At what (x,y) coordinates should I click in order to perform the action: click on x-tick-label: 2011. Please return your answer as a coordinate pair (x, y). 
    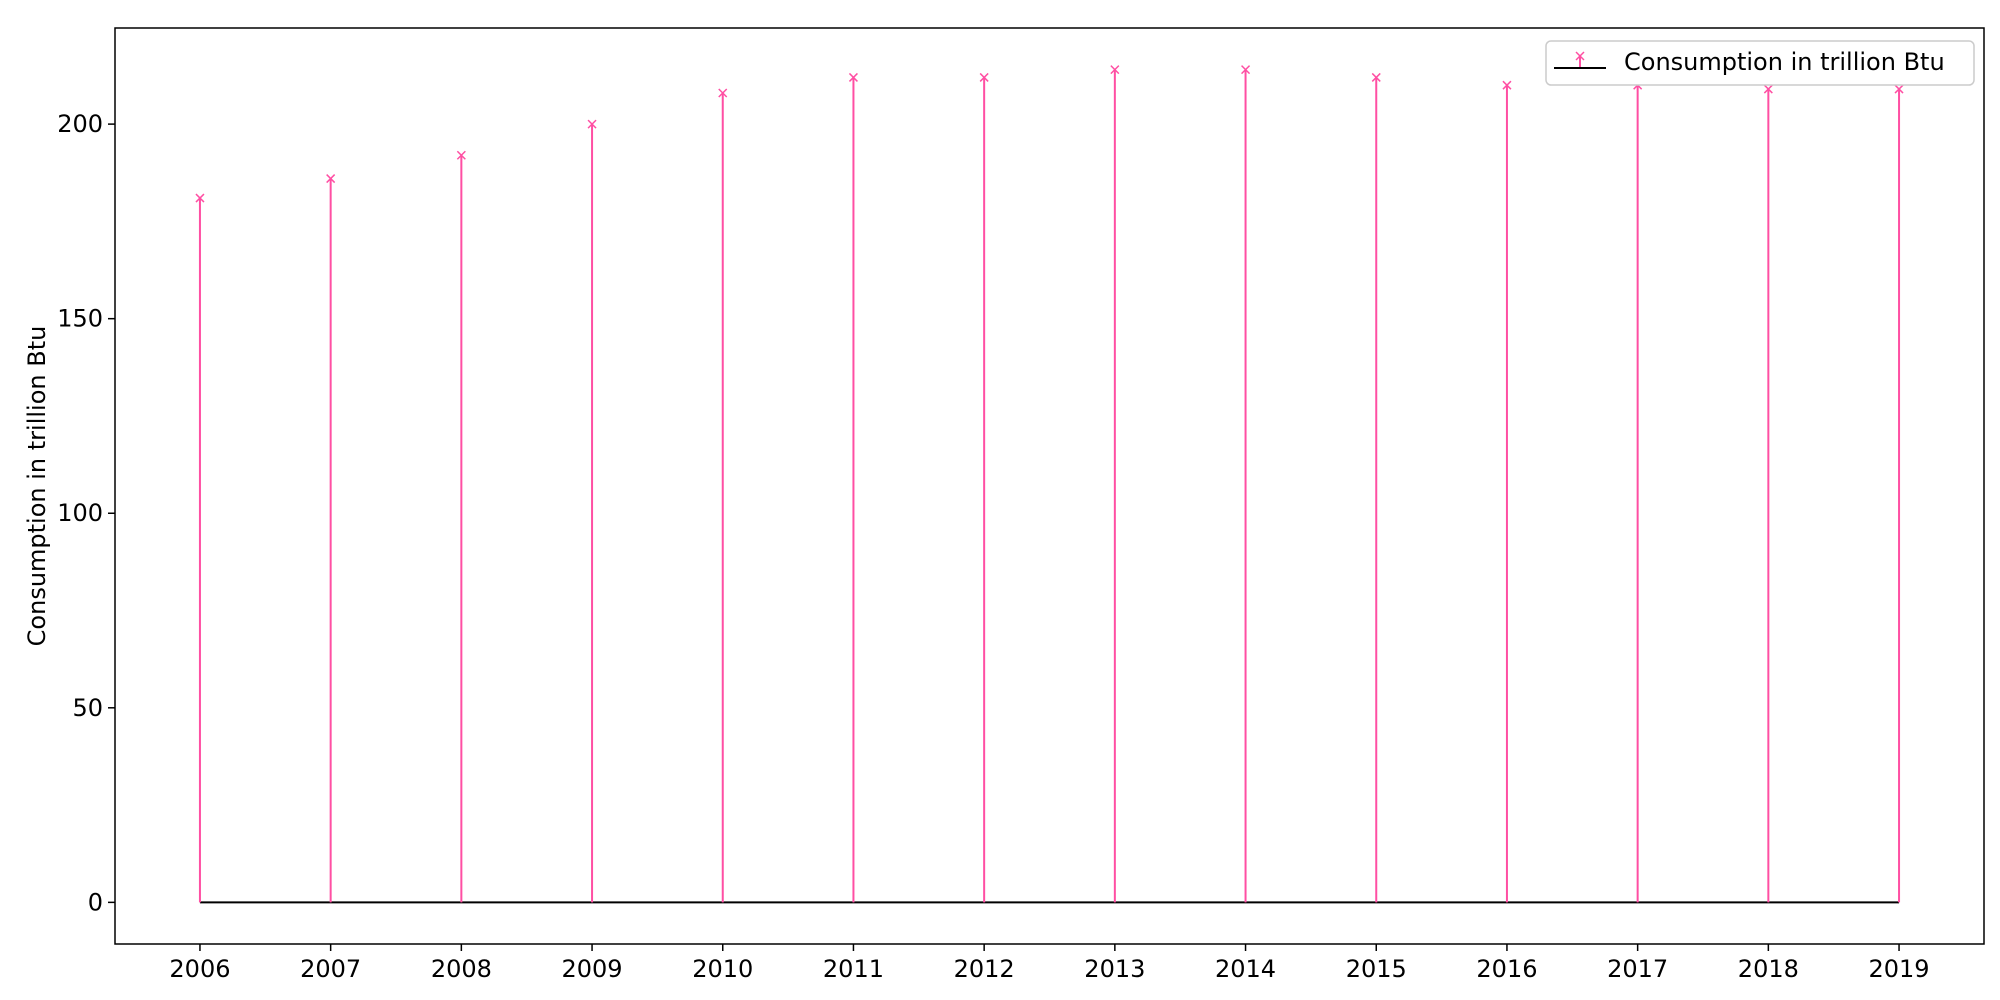
    Looking at the image, I should click on (853, 969).